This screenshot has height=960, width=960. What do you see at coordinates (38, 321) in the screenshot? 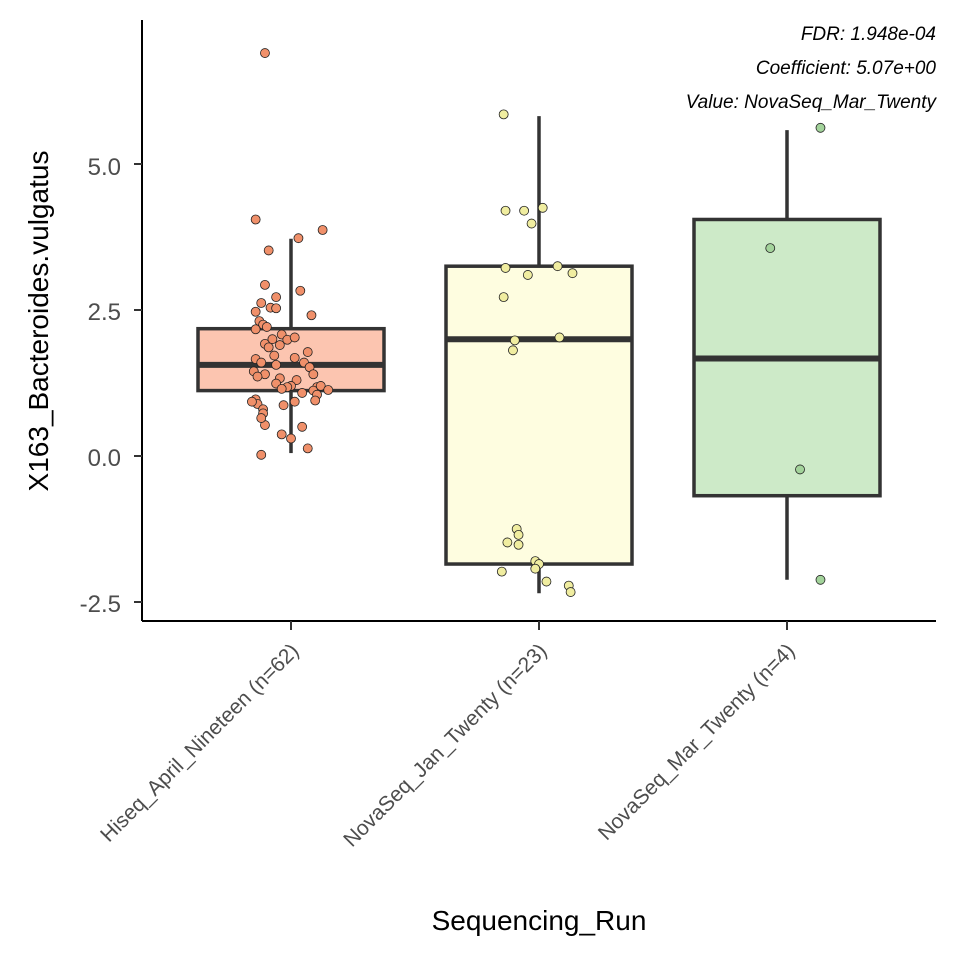
I see `y-axis-title: X163_Bacteroides.vulgatus` at bounding box center [38, 321].